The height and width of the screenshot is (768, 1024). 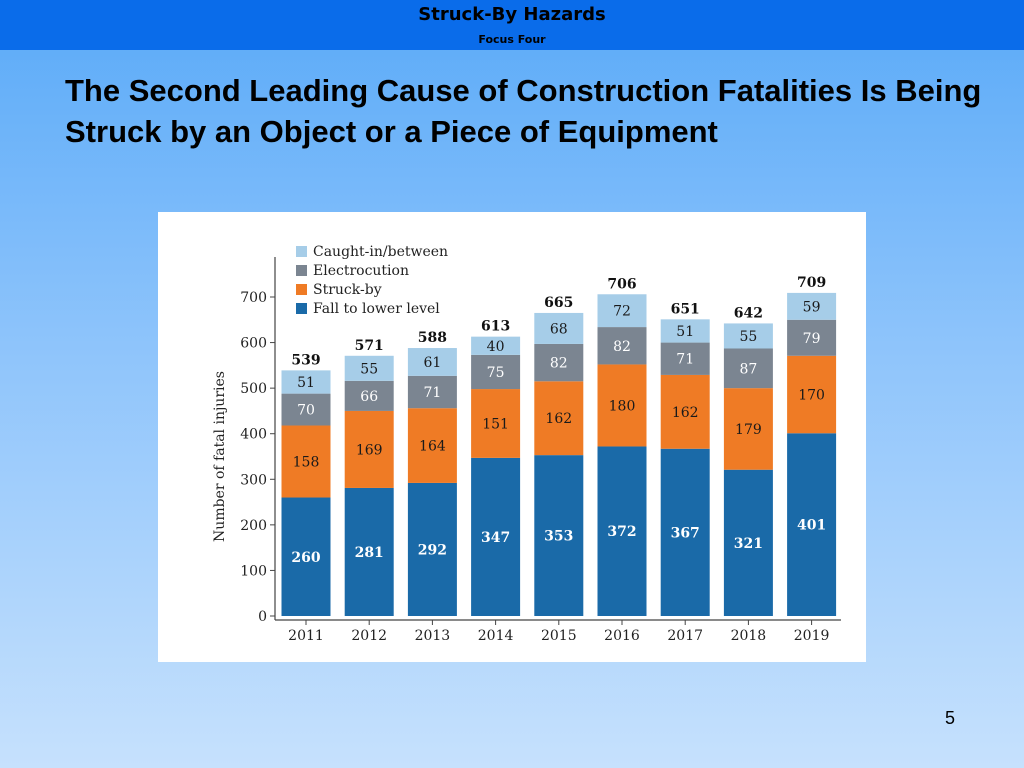 What do you see at coordinates (361, 271) in the screenshot?
I see `legend-label: Electrocution` at bounding box center [361, 271].